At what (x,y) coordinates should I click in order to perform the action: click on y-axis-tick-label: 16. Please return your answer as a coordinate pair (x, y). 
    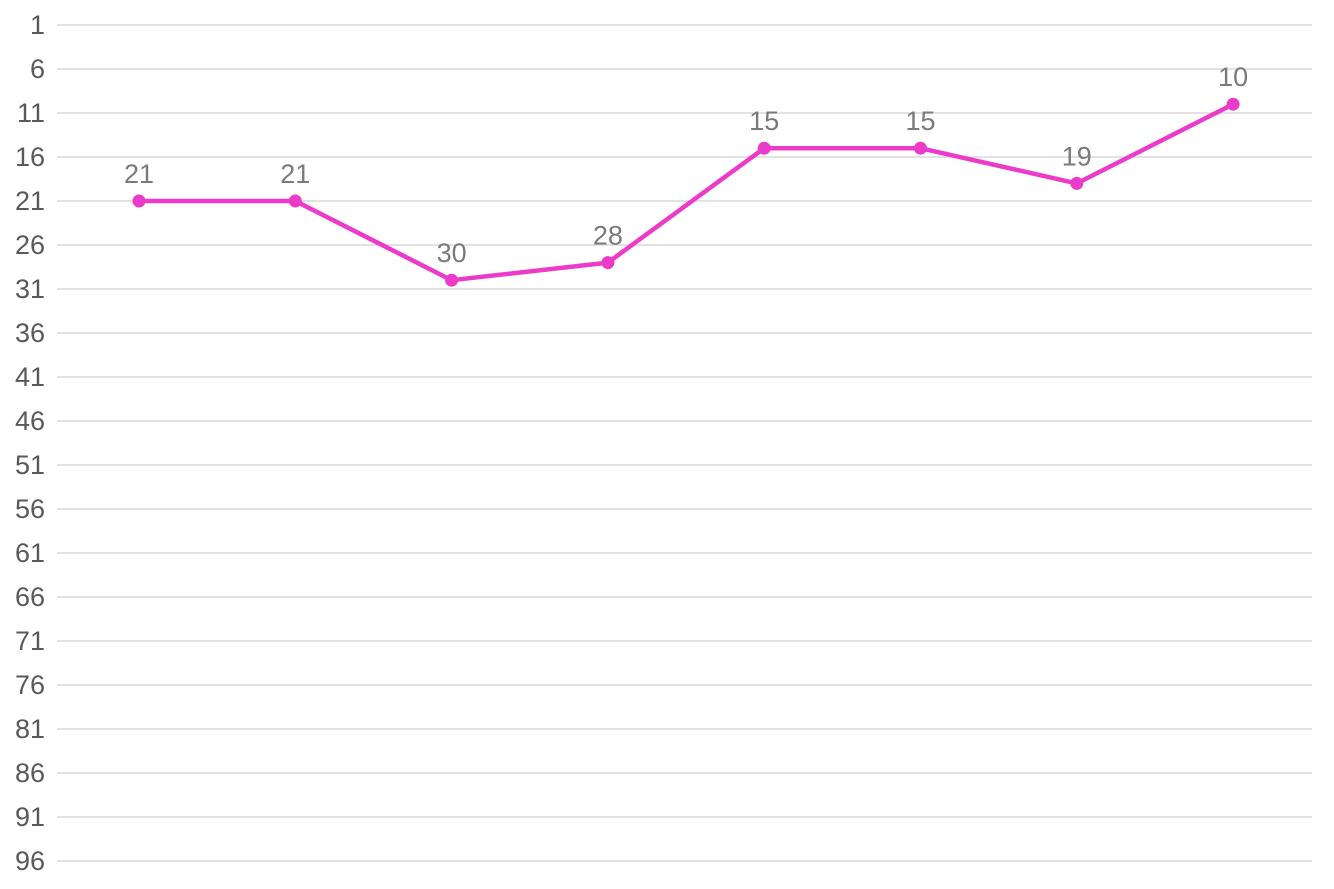
    Looking at the image, I should click on (30, 157).